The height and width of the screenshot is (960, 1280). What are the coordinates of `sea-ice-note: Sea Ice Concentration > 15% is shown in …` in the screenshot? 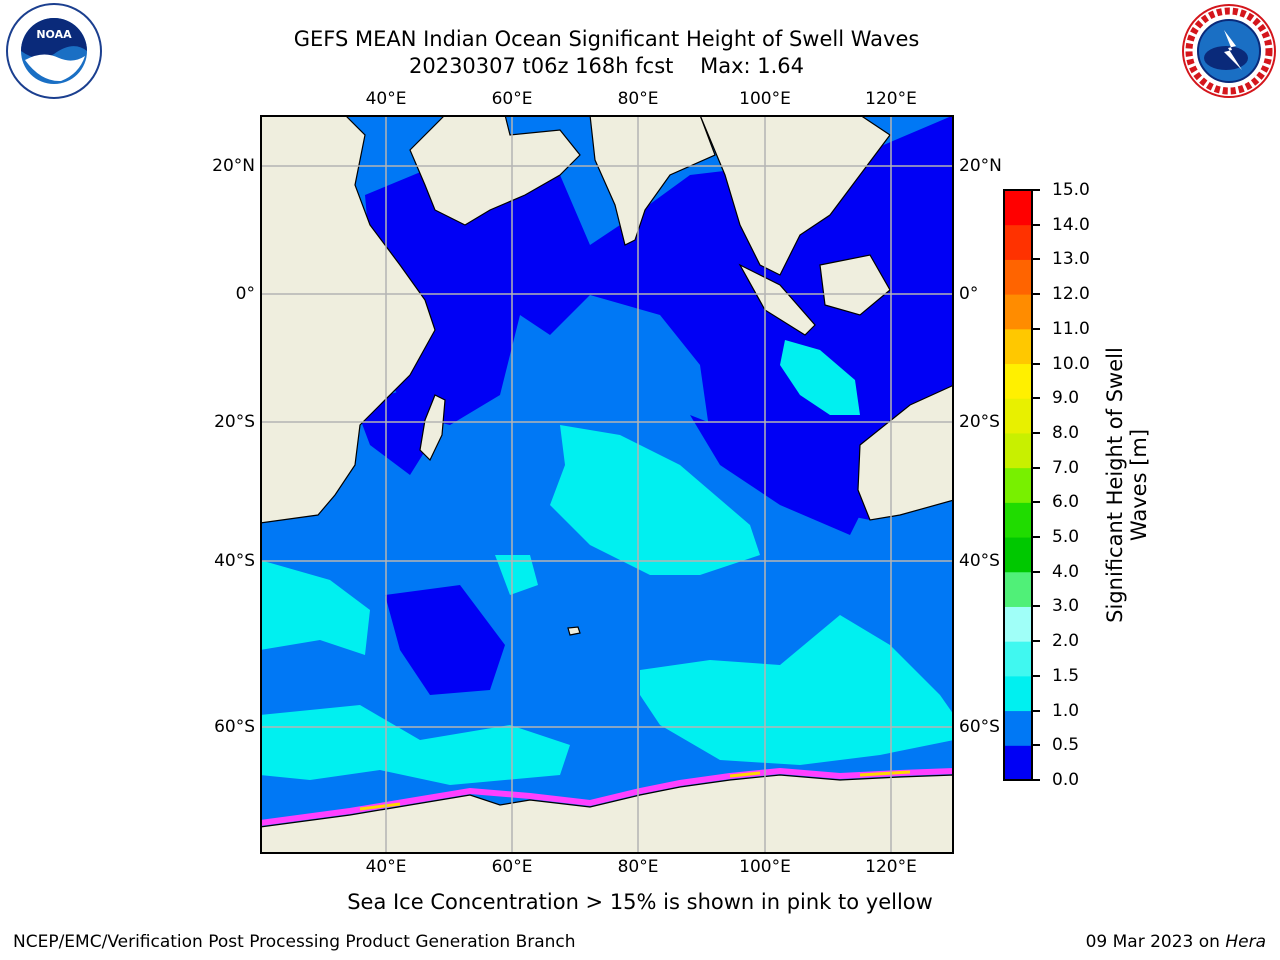 It's located at (640, 902).